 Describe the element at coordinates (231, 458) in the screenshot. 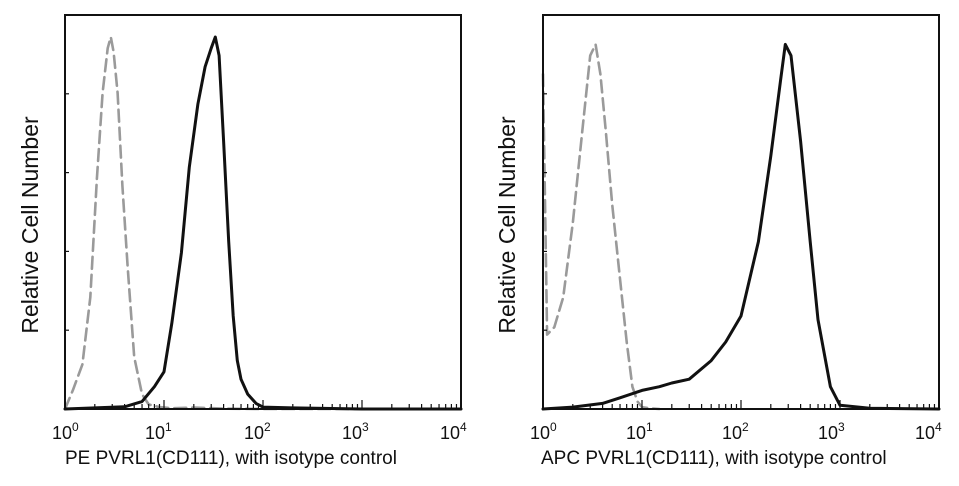

I see `x-axis-label: PE PVRL1(CD111), with isotype control` at that location.